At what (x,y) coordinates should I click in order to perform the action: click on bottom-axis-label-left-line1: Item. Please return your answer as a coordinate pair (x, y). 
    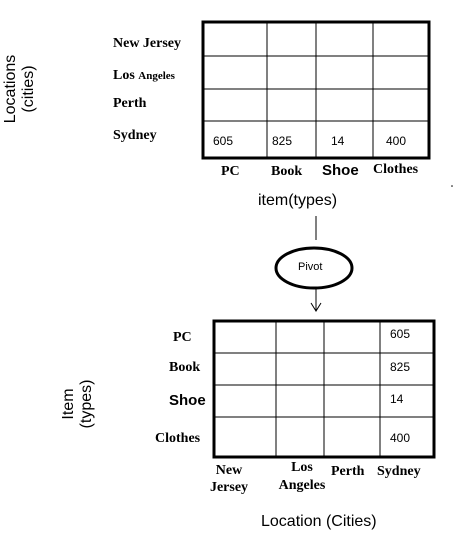
    Looking at the image, I should click on (68, 404).